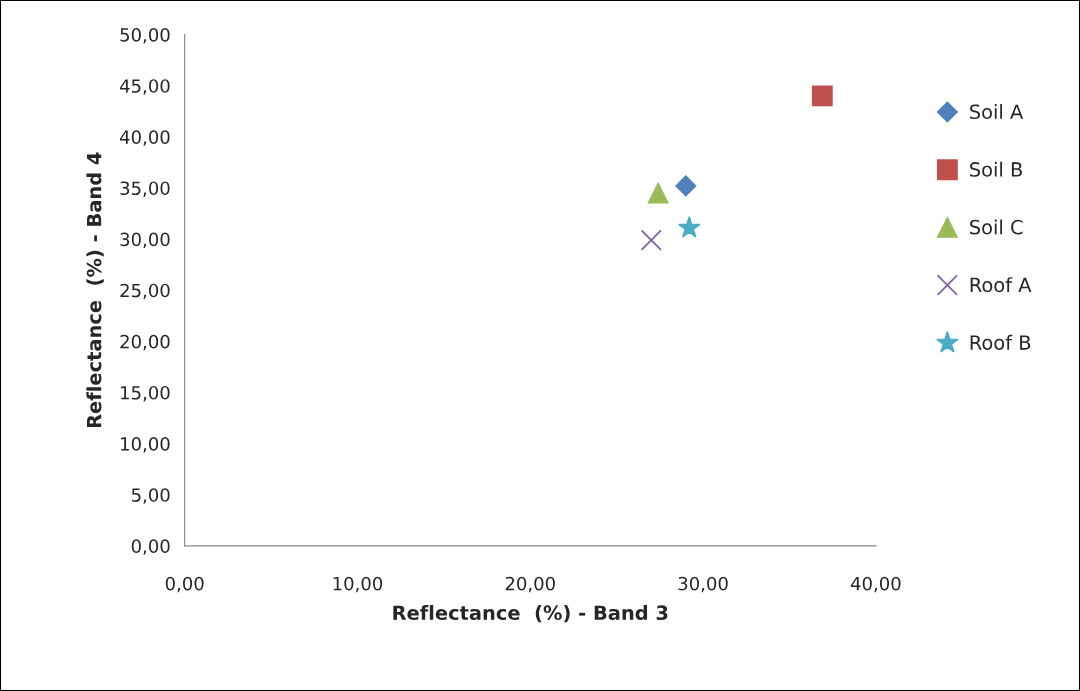  Describe the element at coordinates (145, 36) in the screenshot. I see `y-tick-label: 50,00` at that location.